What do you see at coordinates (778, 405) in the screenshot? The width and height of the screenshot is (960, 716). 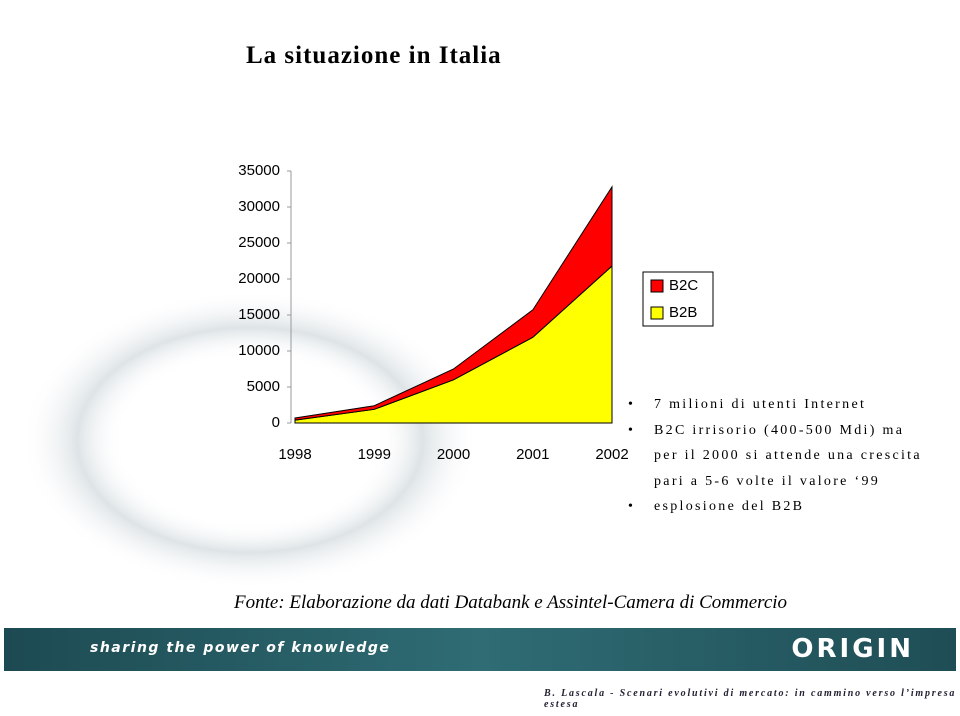 I see `bullet: 7 milioni di utenti Internet` at bounding box center [778, 405].